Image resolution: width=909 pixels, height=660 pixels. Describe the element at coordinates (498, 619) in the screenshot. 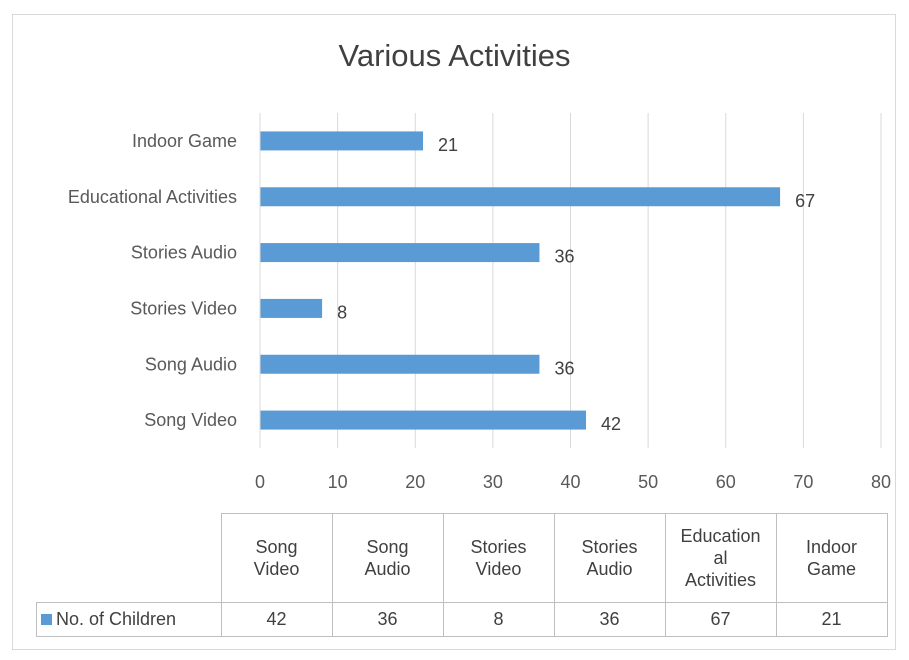

I see `data-table-value-cell: 8` at that location.